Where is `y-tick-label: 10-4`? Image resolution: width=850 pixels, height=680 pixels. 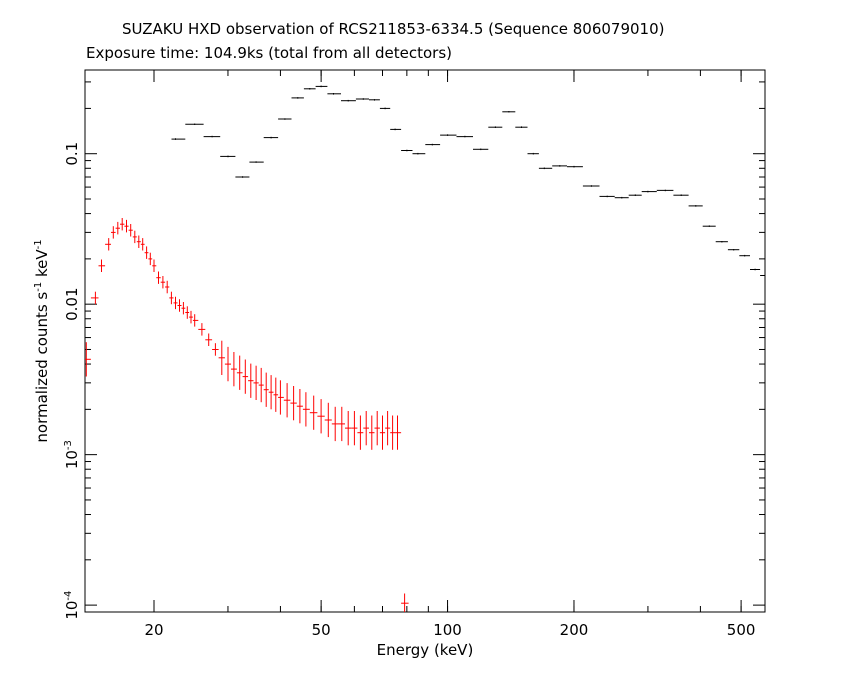
y-tick-label: 10-4 is located at coordinates (72, 605).